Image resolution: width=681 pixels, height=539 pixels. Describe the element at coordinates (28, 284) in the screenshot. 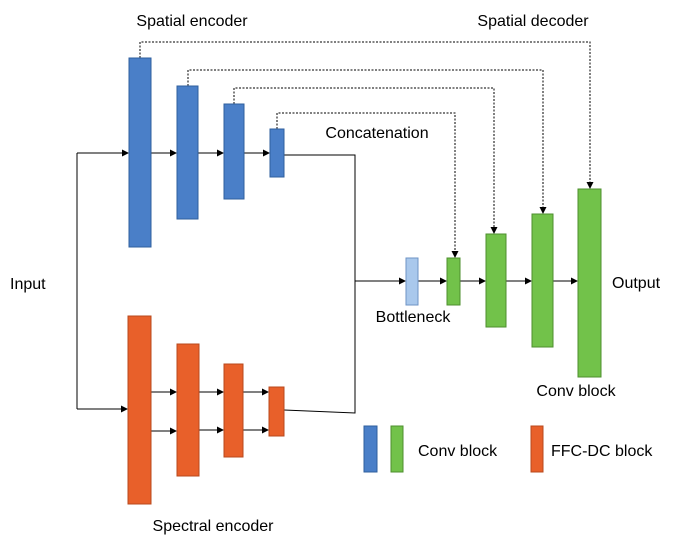

I see `input-label: Input` at that location.